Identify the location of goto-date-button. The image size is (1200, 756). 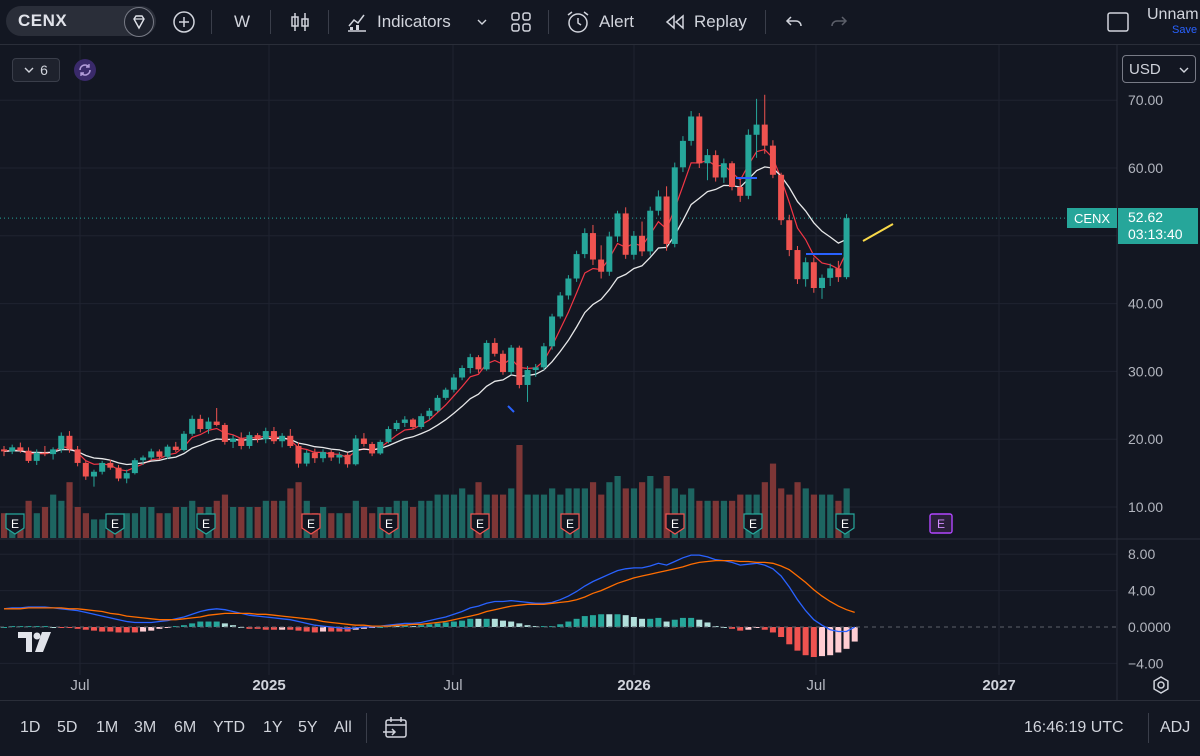
(396, 730).